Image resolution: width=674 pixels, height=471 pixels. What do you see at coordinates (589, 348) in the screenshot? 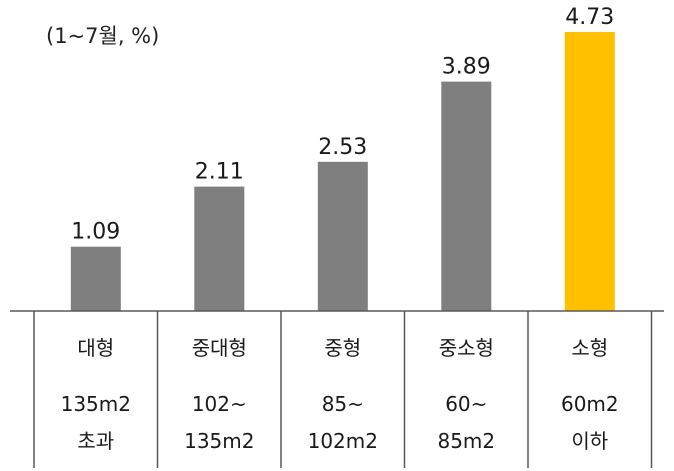
I see `category-label-5: 소형` at bounding box center [589, 348].